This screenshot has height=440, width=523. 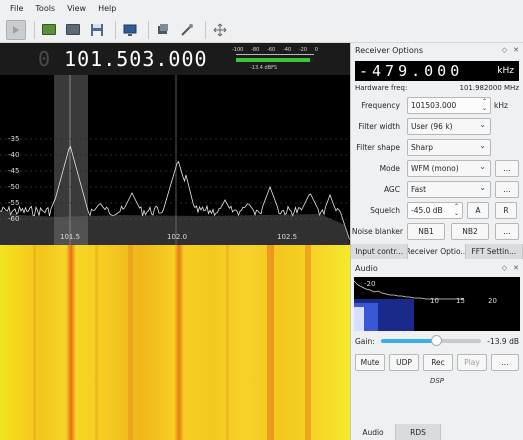 I want to click on menu-tools: Tools, so click(x=45, y=8).